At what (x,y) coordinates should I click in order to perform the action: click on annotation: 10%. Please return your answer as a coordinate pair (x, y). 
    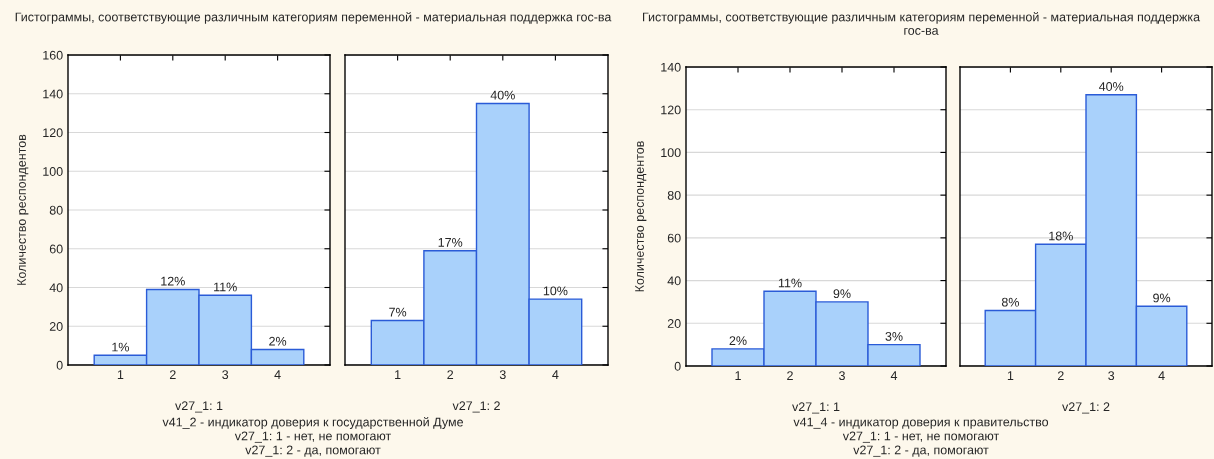
    Looking at the image, I should click on (555, 291).